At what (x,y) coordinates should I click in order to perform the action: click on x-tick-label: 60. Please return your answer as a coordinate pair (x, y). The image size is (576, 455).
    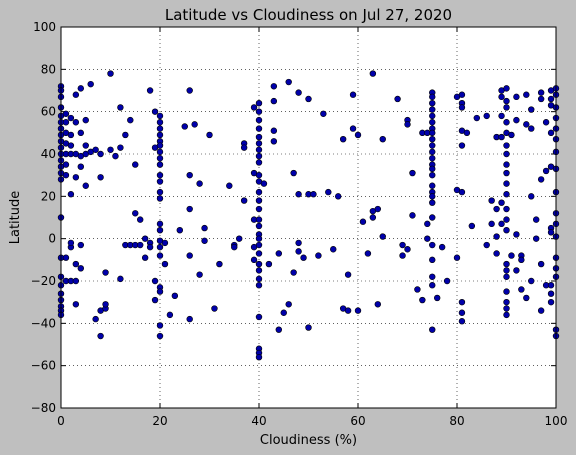
    Looking at the image, I should click on (357, 421).